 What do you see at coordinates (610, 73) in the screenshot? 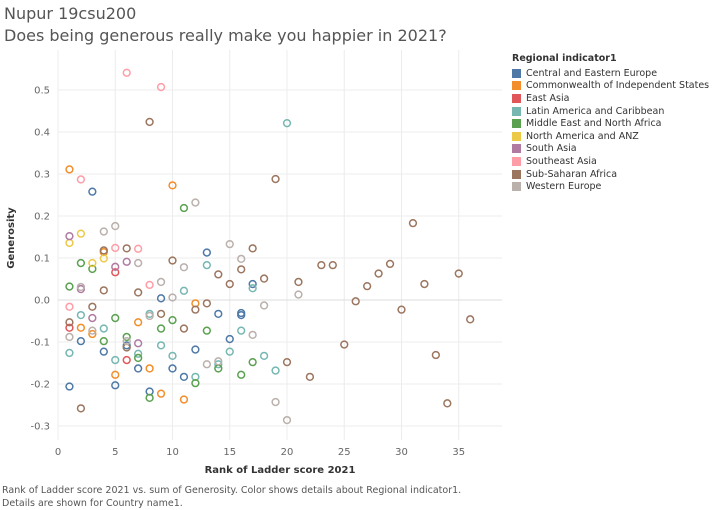
I see `legend-item: Central and Eastern Europe` at bounding box center [610, 73].